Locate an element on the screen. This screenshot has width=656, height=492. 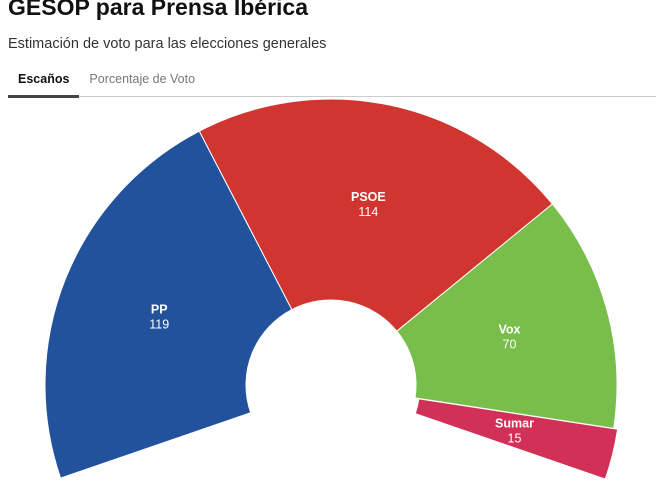
slice-label: PSOE is located at coordinates (368, 197).